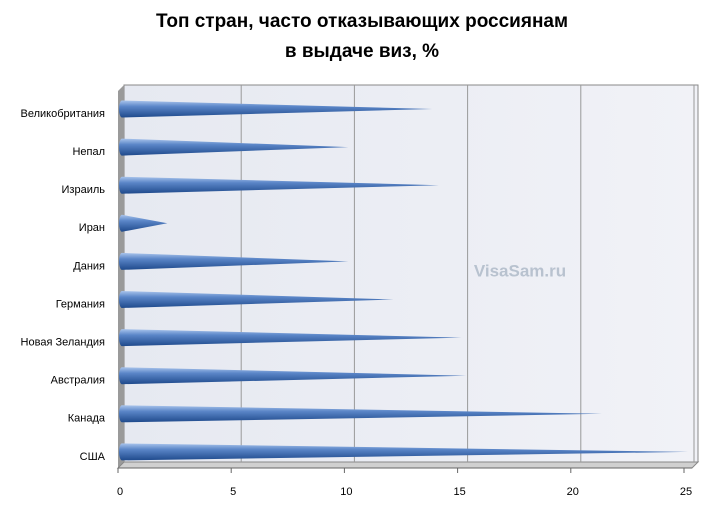 The image size is (724, 506). I want to click on x-tick-label: 5, so click(233, 492).